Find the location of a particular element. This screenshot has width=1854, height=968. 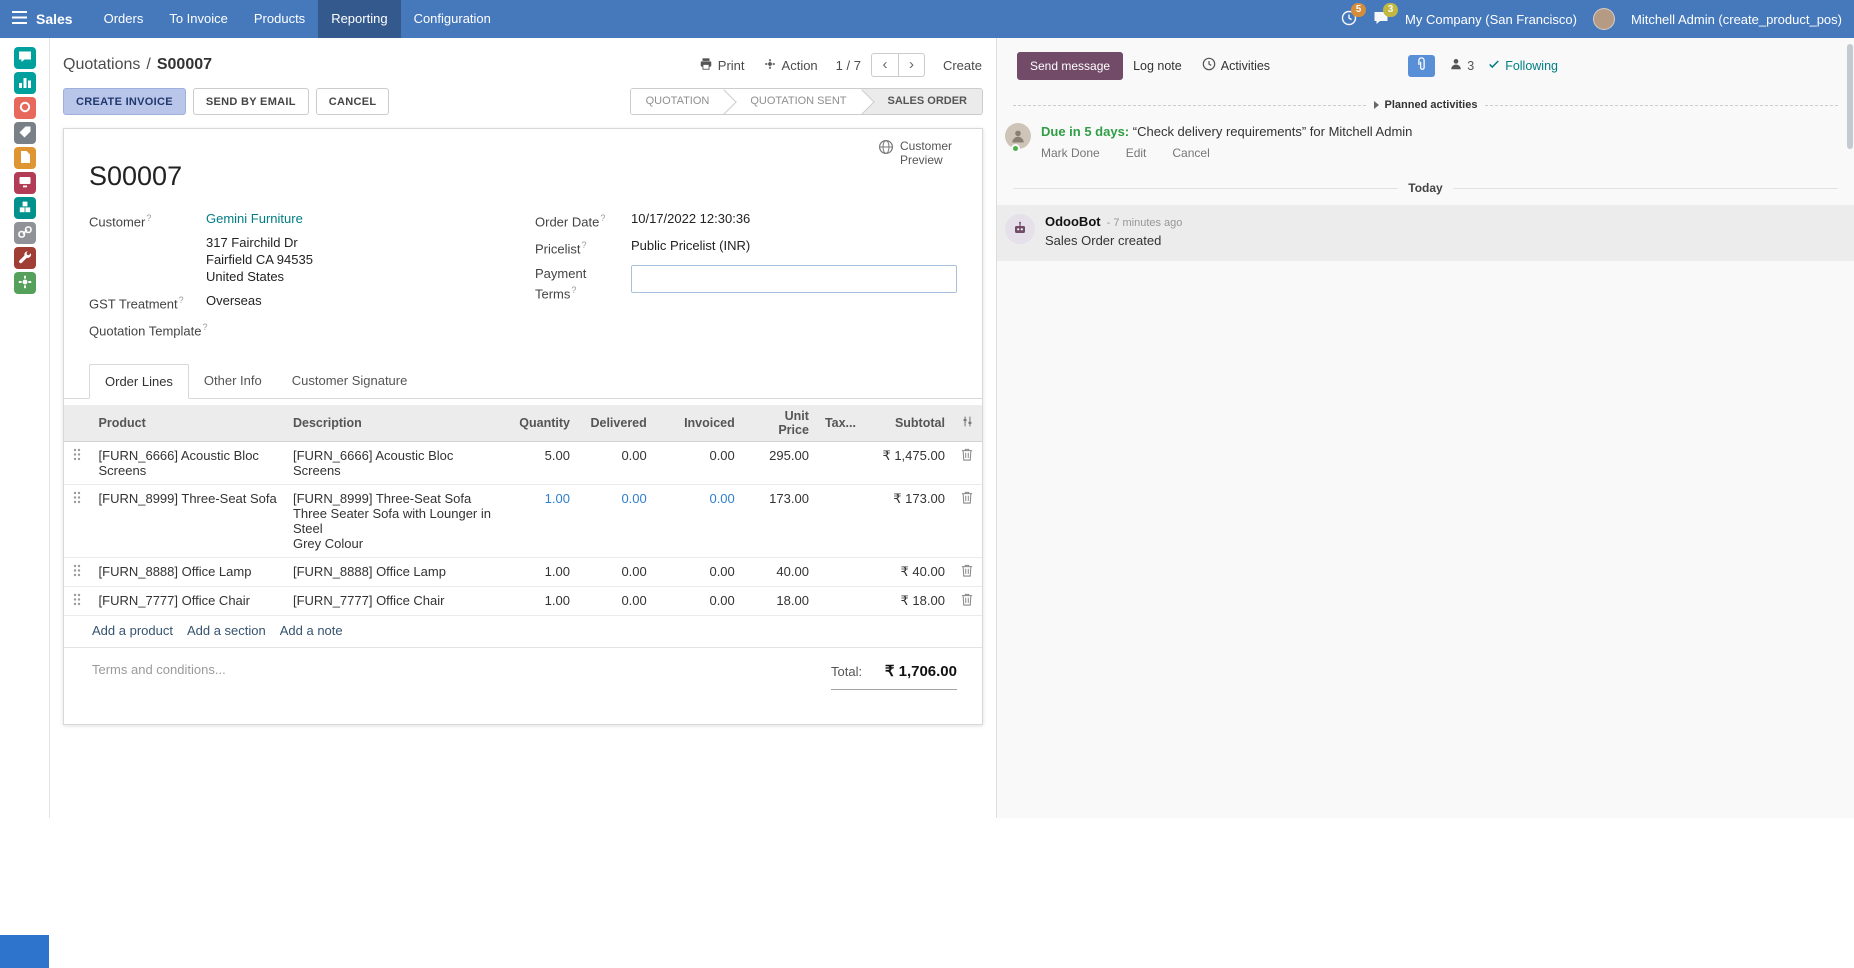

activities-systray-button: 5 is located at coordinates (1354, 15).